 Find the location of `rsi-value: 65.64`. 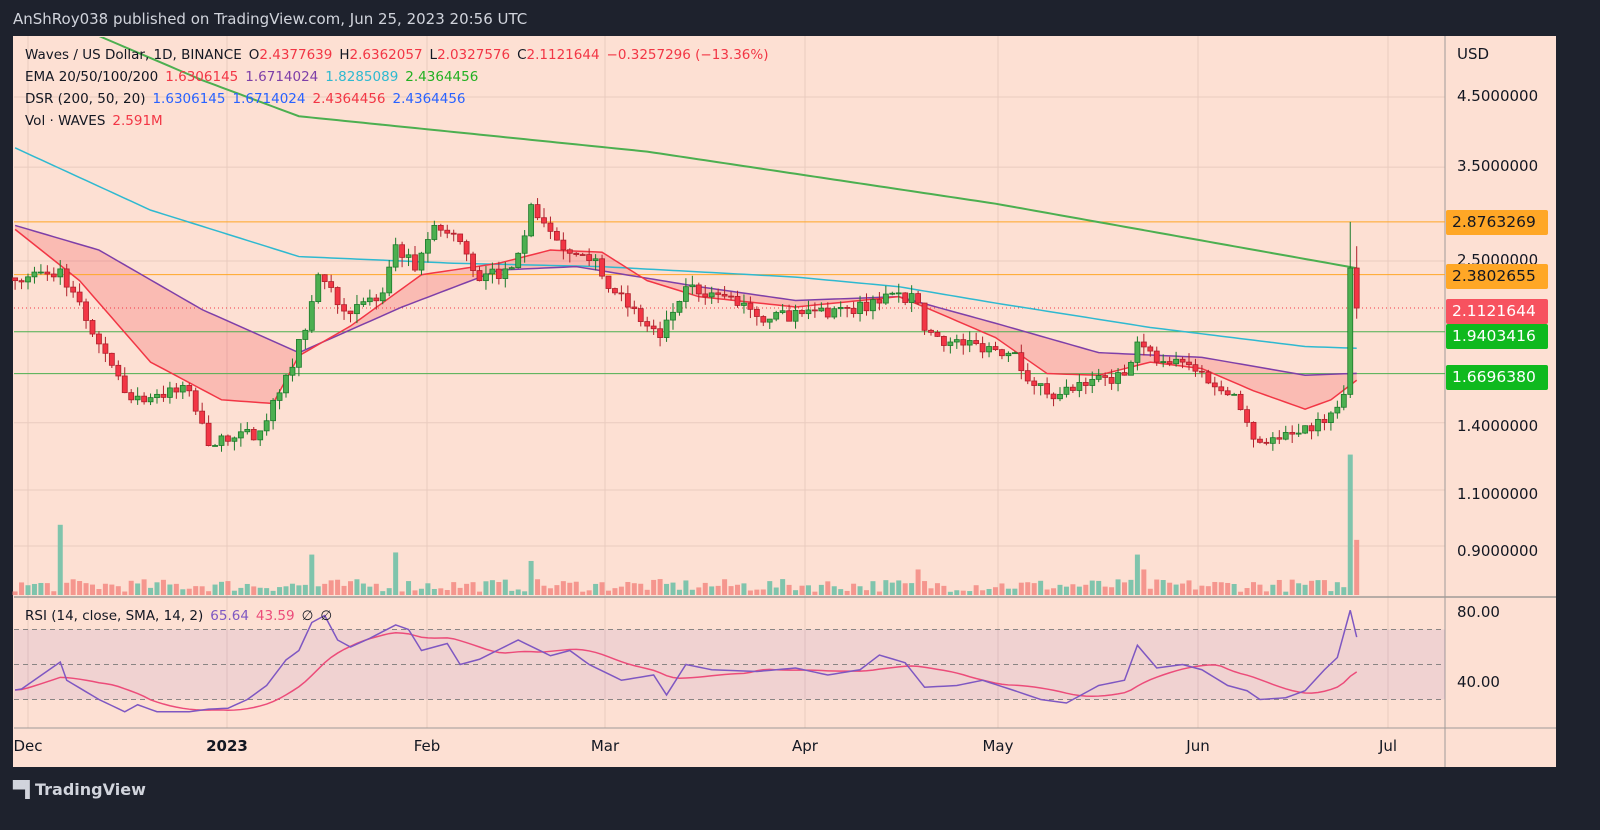

rsi-value: 65.64 is located at coordinates (229, 616).